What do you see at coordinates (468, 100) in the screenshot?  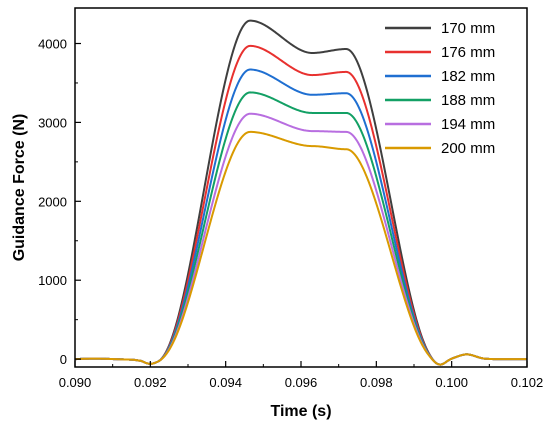 I see `legend-label: 188 mm` at bounding box center [468, 100].